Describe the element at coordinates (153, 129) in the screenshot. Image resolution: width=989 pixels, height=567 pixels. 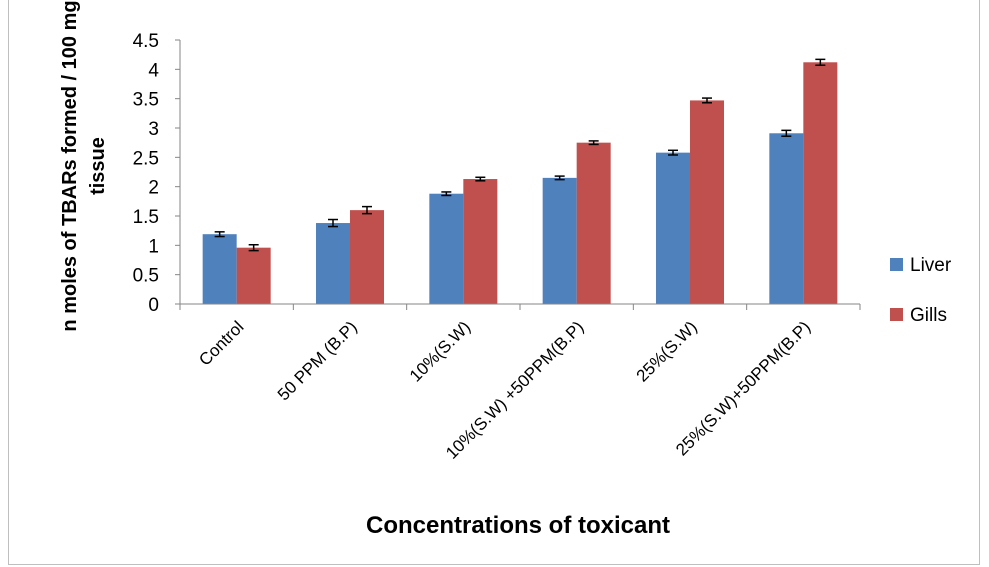
I see `y-tick-label: 3` at that location.